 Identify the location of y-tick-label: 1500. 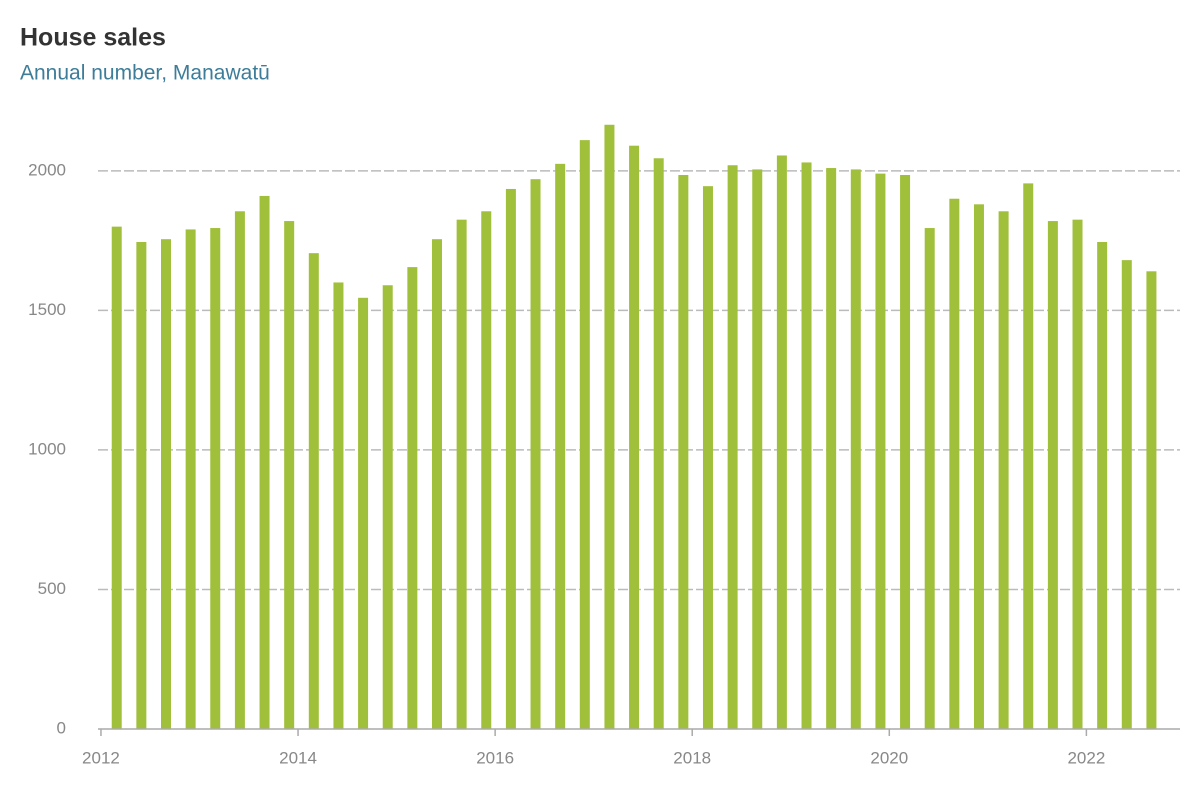
(47, 309).